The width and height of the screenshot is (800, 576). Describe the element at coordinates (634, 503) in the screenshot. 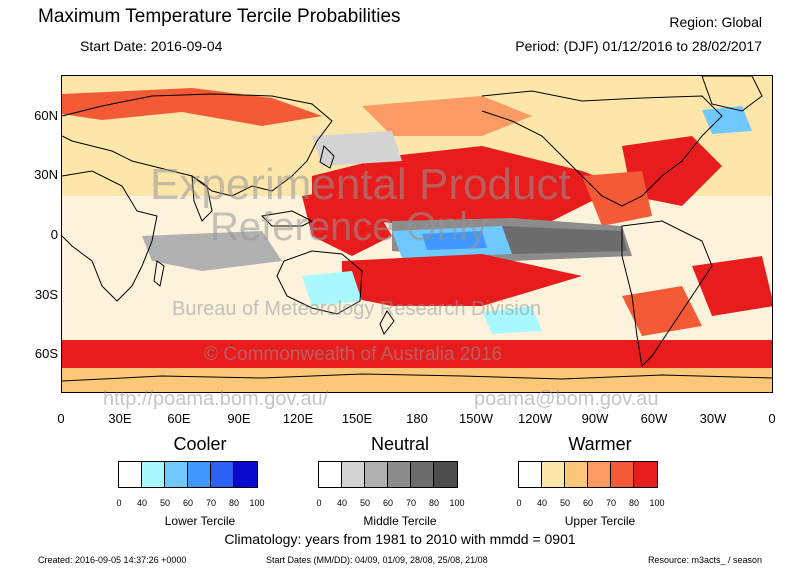

I see `legend-tick-warmer-5: 80` at that location.